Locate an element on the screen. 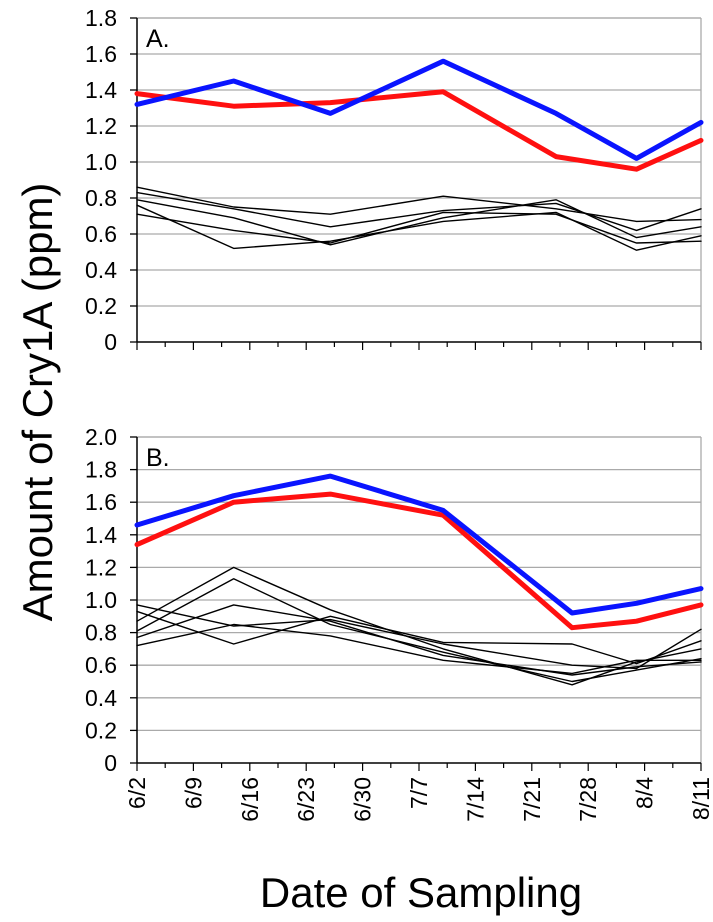 Image resolution: width=713 pixels, height=922 pixels. y-axis-title: Amount of Cry1A (ppm) is located at coordinates (37, 402).